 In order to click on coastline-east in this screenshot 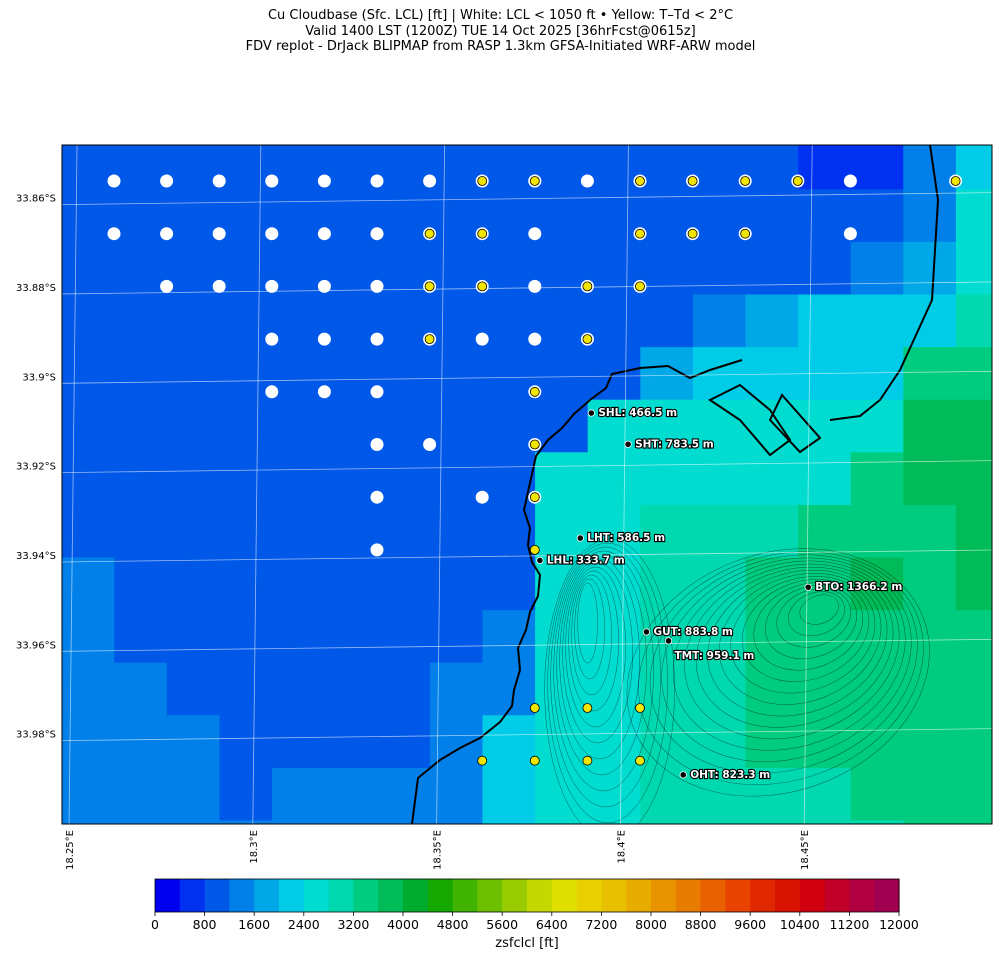, I will do `click(884, 283)`.